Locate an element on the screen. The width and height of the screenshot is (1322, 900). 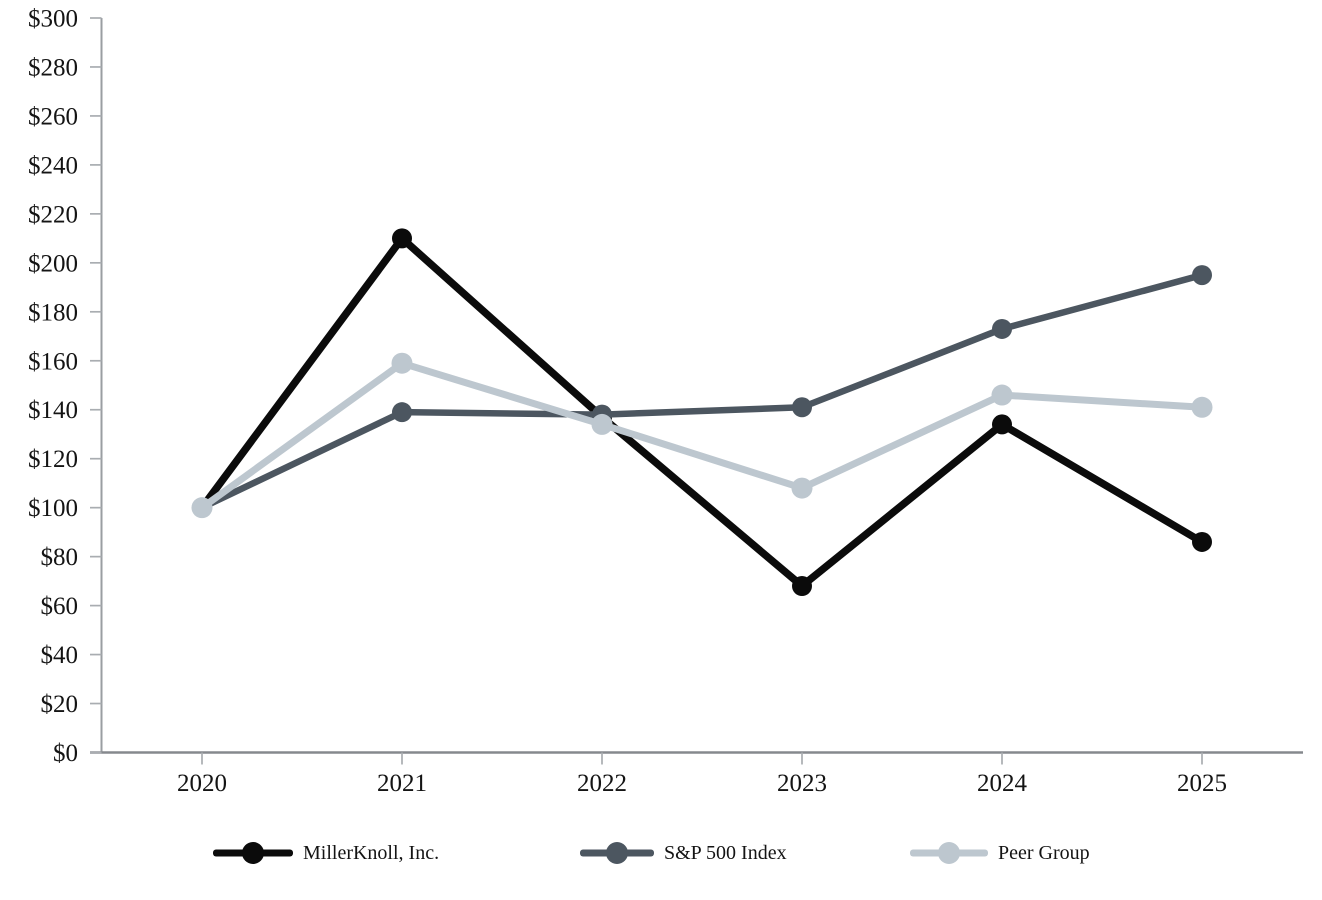
series-line-peer-group is located at coordinates (702, 435).